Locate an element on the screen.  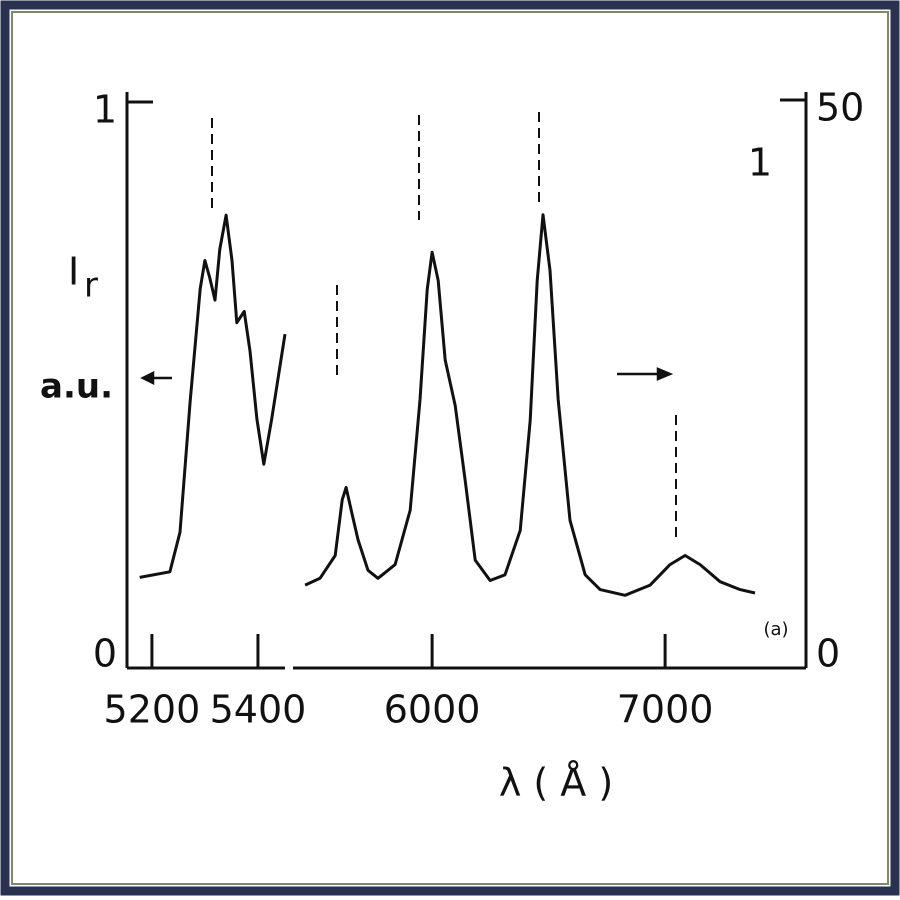
y-unit: a.u. is located at coordinates (76, 387).